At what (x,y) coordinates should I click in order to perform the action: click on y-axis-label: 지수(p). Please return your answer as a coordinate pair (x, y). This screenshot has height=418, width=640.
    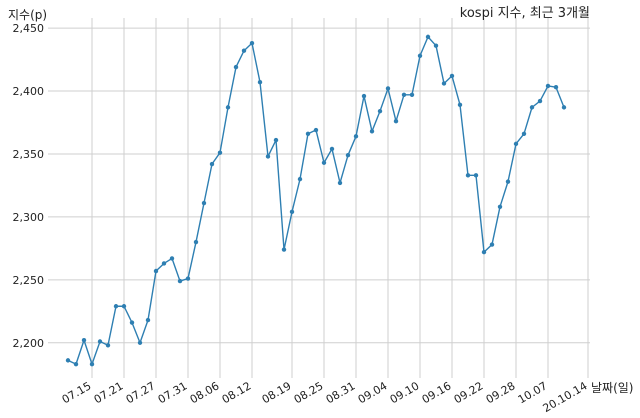
    Looking at the image, I should click on (27, 15).